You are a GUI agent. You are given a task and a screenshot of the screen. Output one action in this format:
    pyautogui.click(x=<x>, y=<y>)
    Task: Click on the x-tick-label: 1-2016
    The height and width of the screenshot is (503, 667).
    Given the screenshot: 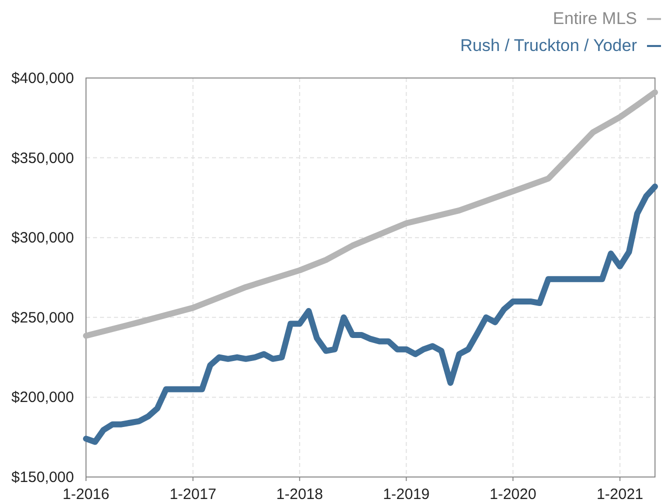 What is the action you would take?
    pyautogui.click(x=86, y=494)
    